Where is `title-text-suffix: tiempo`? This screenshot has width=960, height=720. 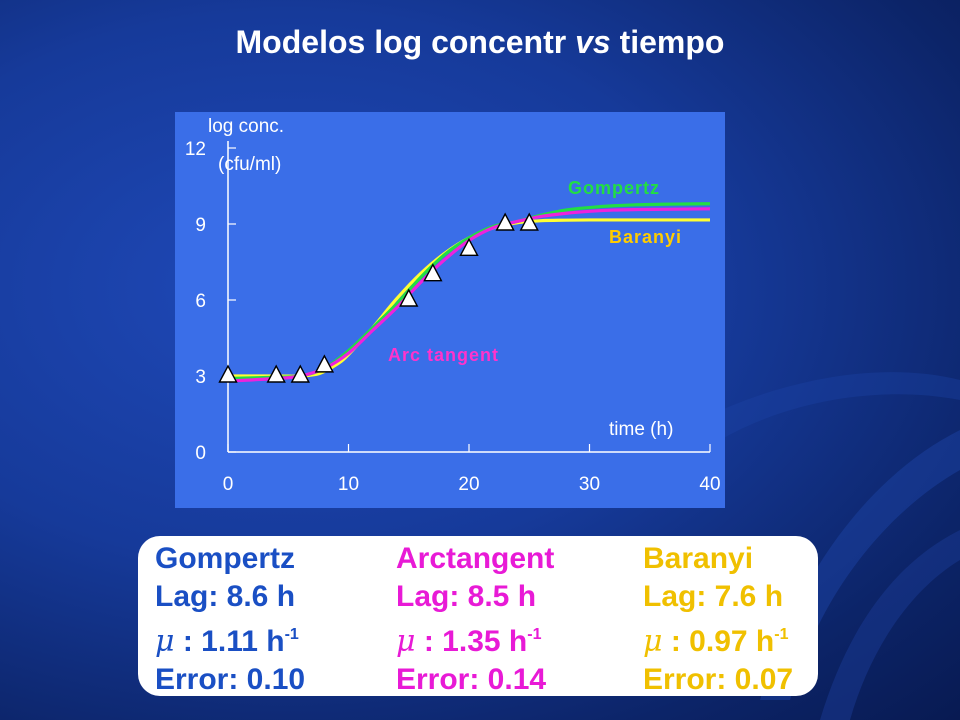
title-text-suffix: tiempo is located at coordinates (667, 42).